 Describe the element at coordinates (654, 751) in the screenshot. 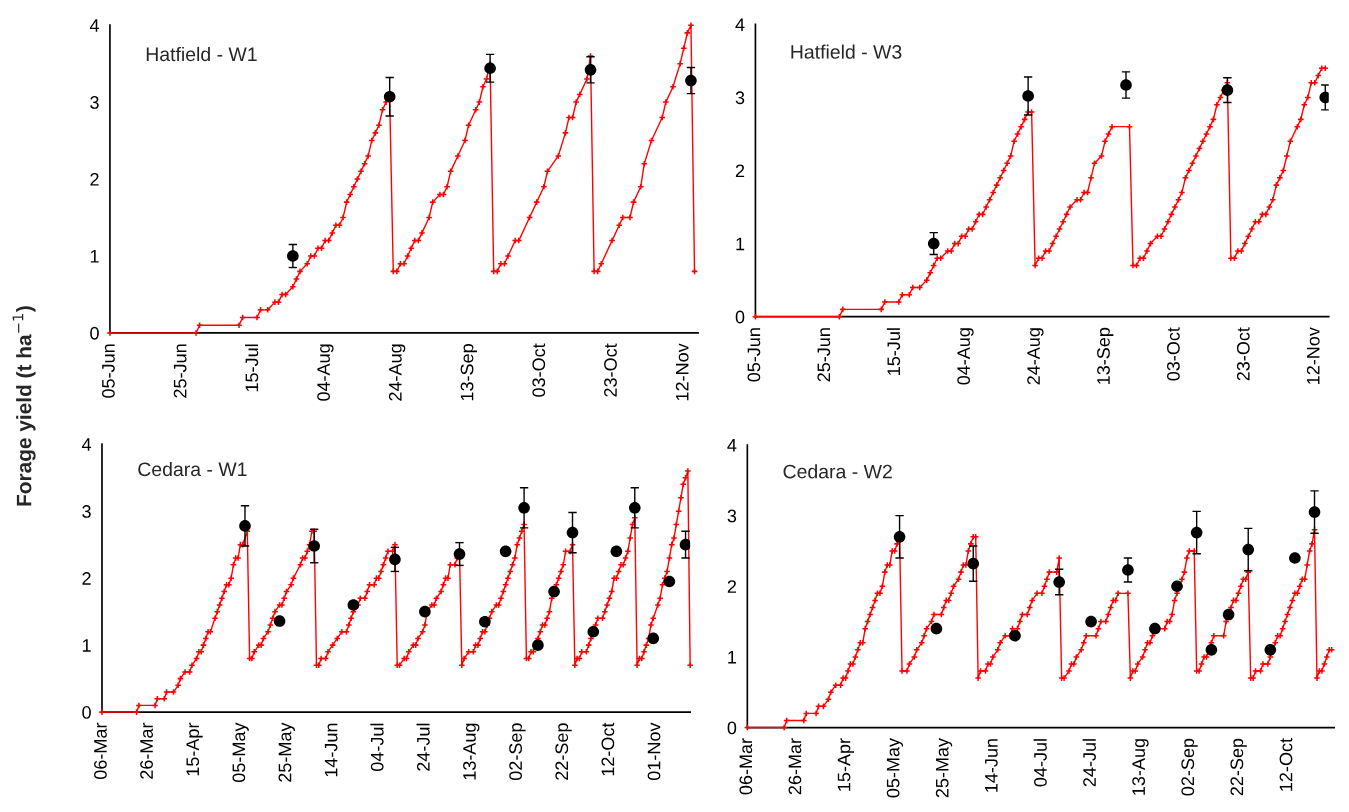

I see `x-tick-label: 01-Nov` at that location.